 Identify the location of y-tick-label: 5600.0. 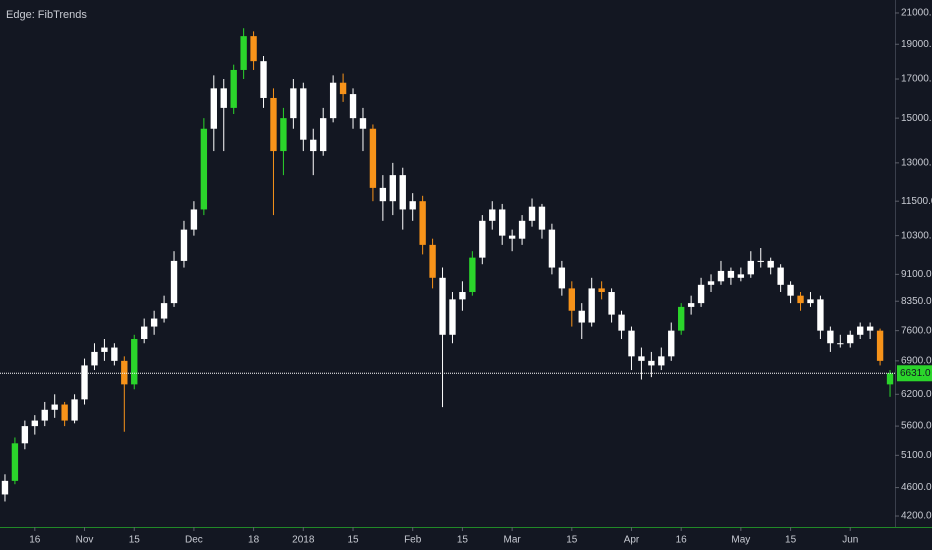
(916, 426).